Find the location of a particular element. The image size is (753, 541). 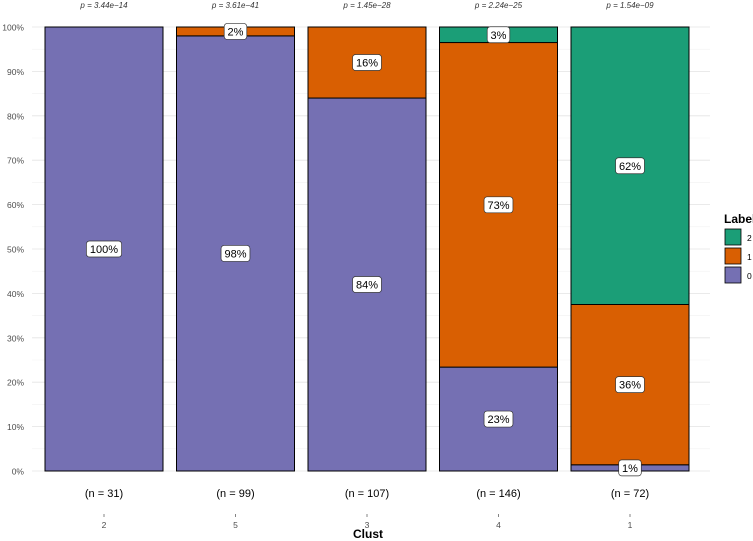

n-label: (n = 146) is located at coordinates (498, 494).